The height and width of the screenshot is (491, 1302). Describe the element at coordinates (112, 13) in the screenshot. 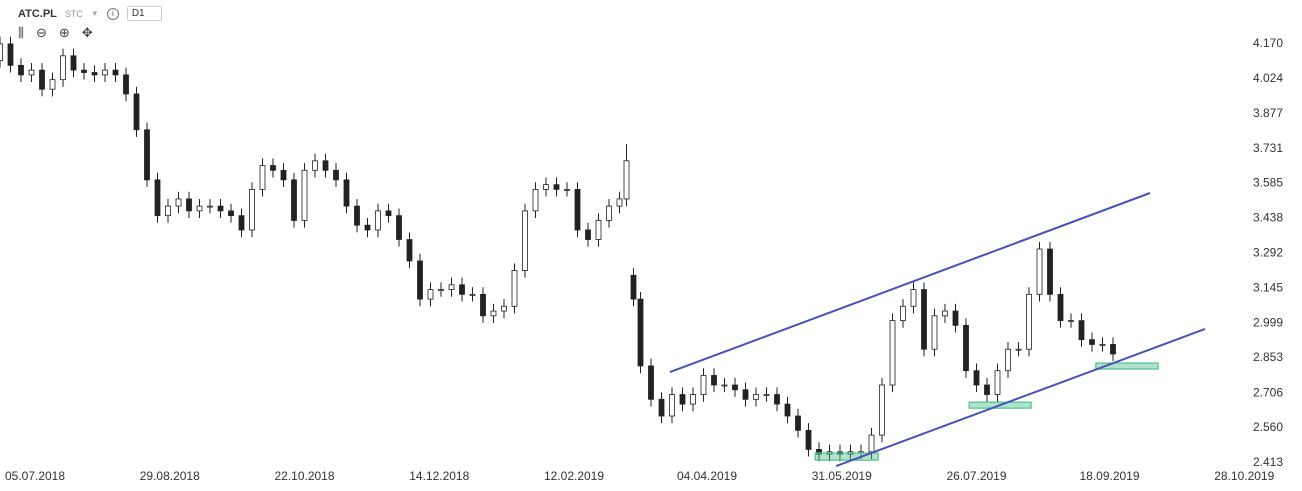

I see `info-icon: i` at that location.